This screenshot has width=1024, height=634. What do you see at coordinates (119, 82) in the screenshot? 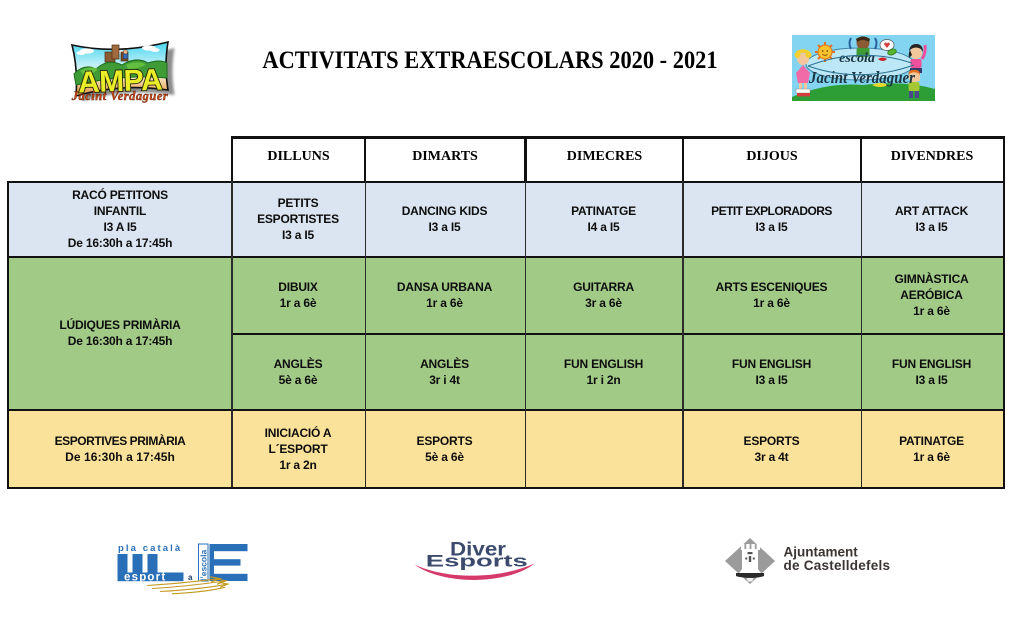
I see `svg-text: AMPA` at bounding box center [119, 82].